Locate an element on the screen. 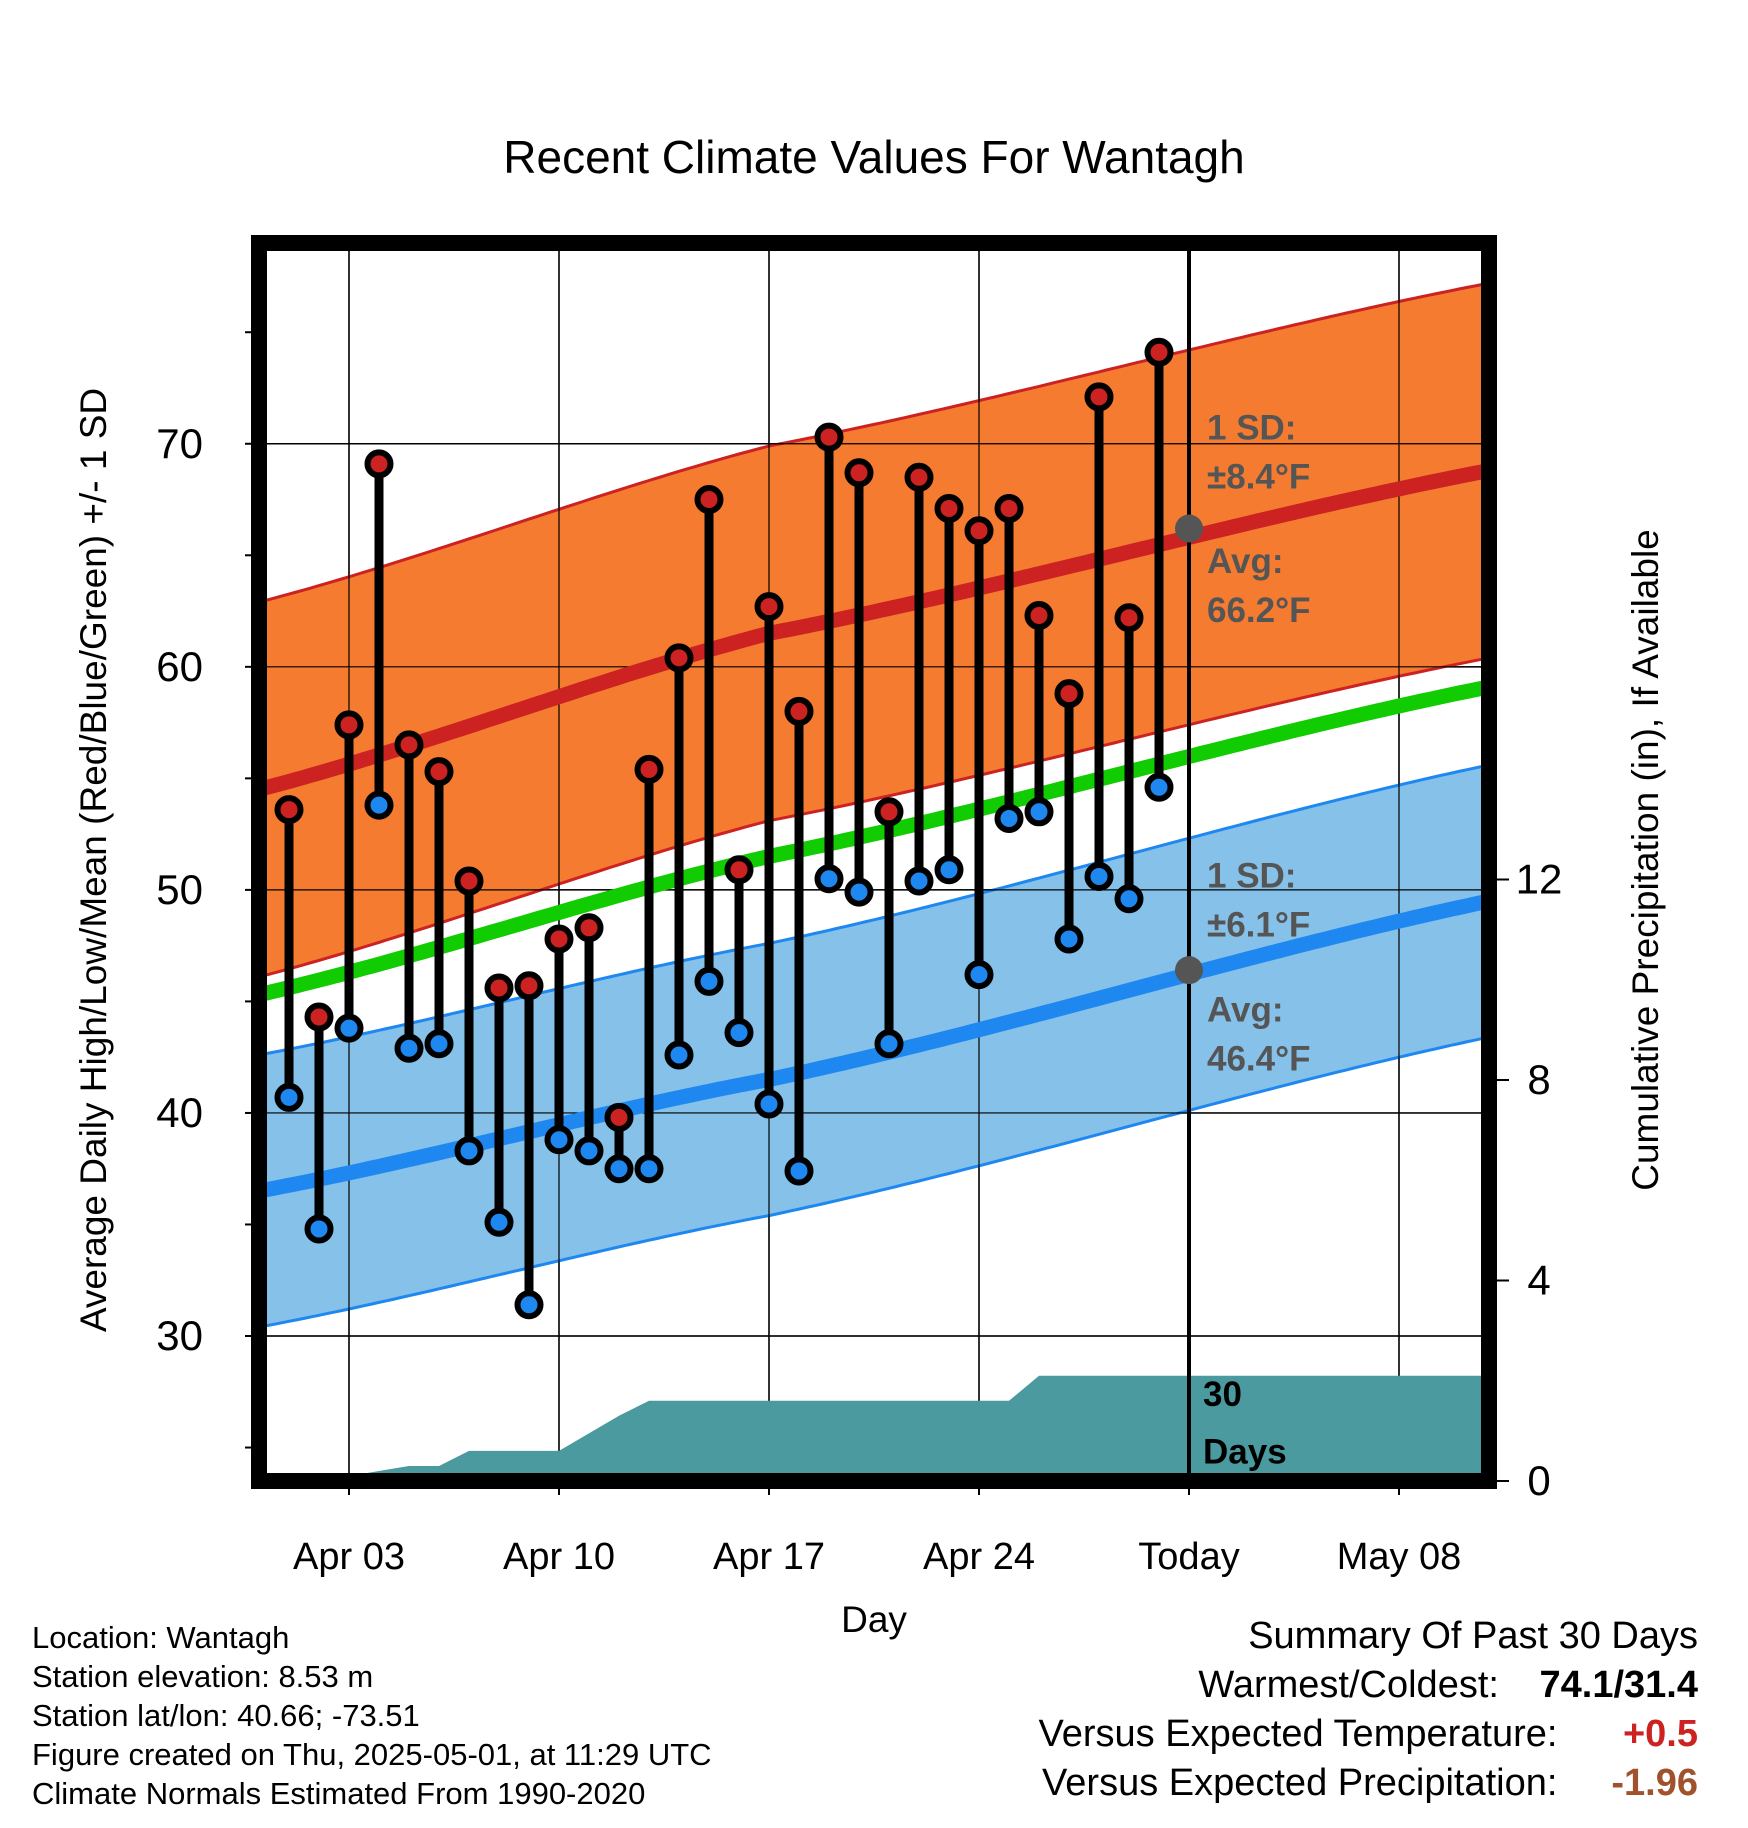 This screenshot has height=1828, width=1748. low-sd-label: 1 SD: is located at coordinates (1251, 876).